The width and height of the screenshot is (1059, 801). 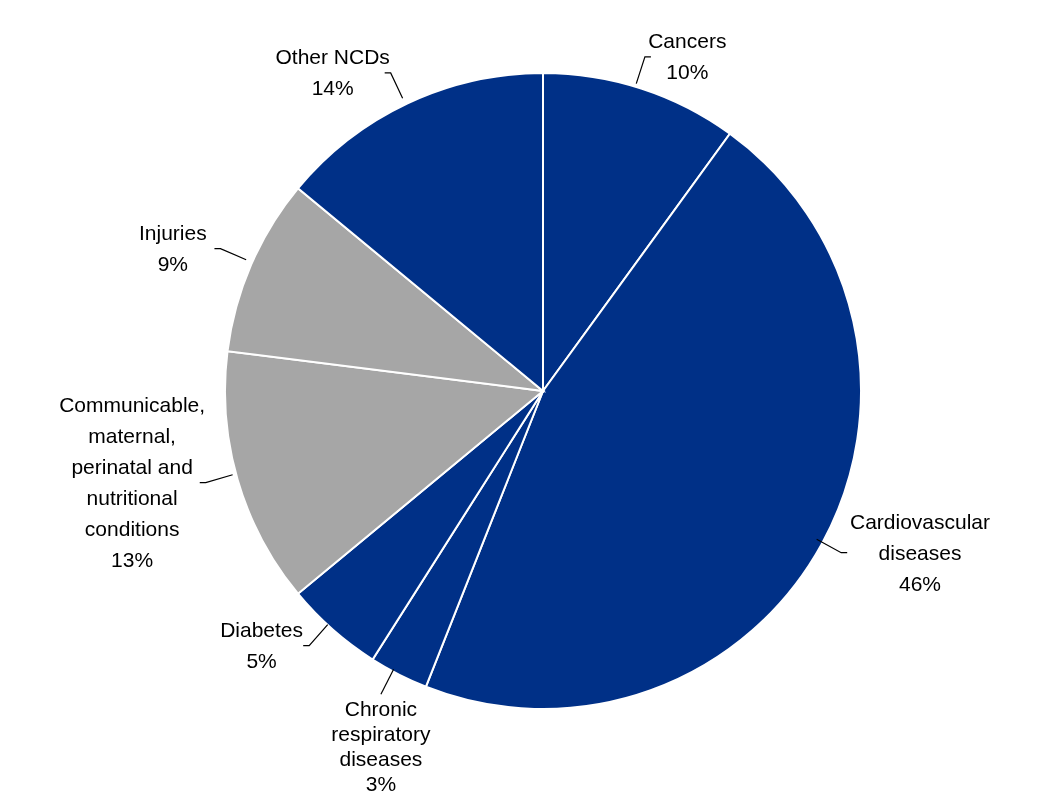 I want to click on slice-label: Communicable, maternal, perinatal and nutritional conditions, so click(x=132, y=467).